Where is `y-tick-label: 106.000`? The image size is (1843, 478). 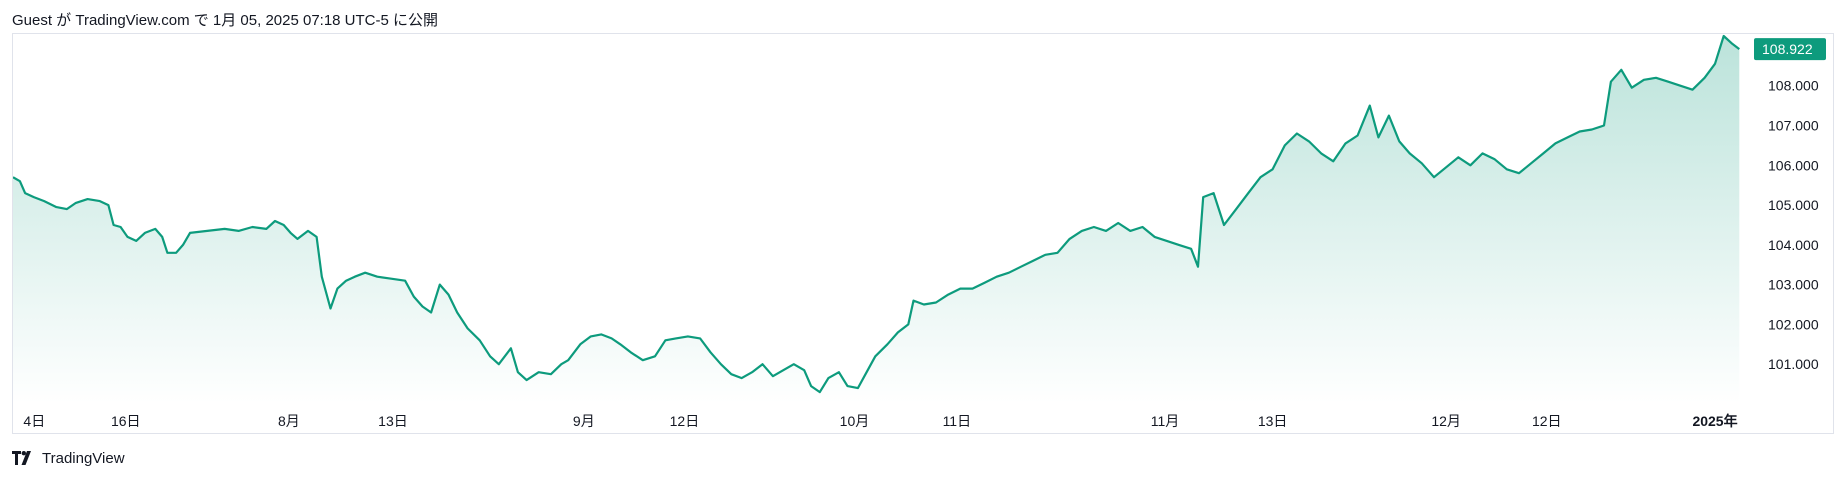 y-tick-label: 106.000 is located at coordinates (1793, 165).